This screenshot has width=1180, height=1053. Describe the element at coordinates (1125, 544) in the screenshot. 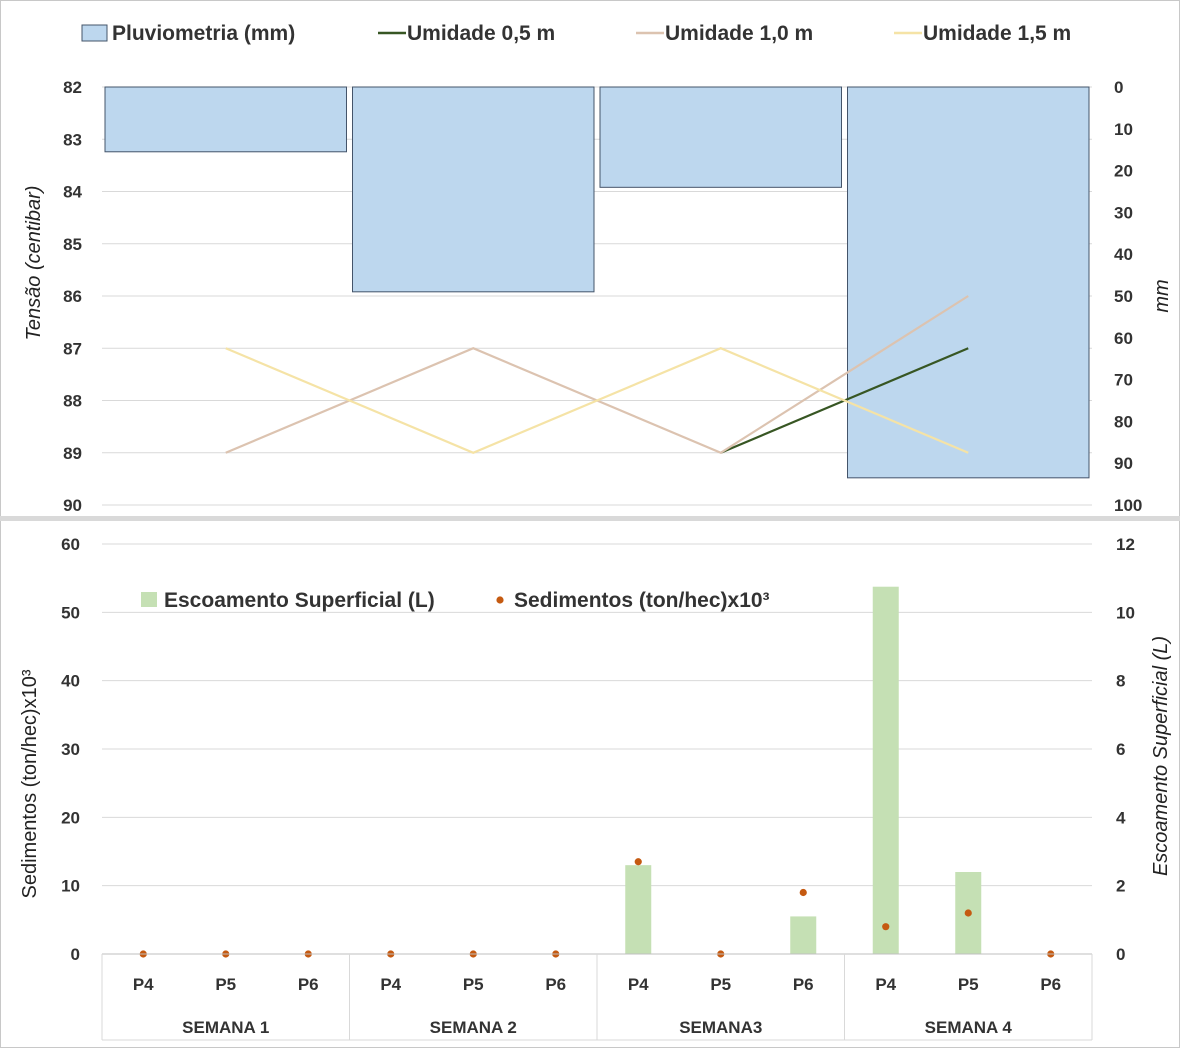

I see `bottom-right-tick-label: 12` at that location.